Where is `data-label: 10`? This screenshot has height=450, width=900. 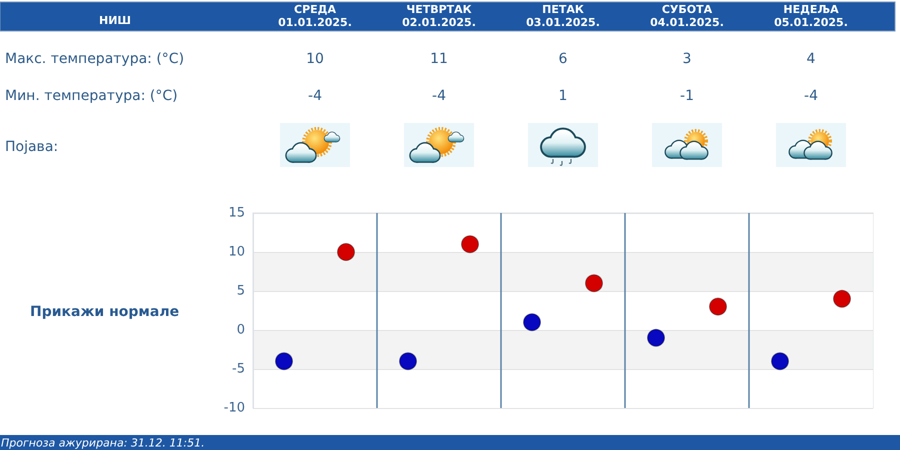
data-label: 10 is located at coordinates (315, 59).